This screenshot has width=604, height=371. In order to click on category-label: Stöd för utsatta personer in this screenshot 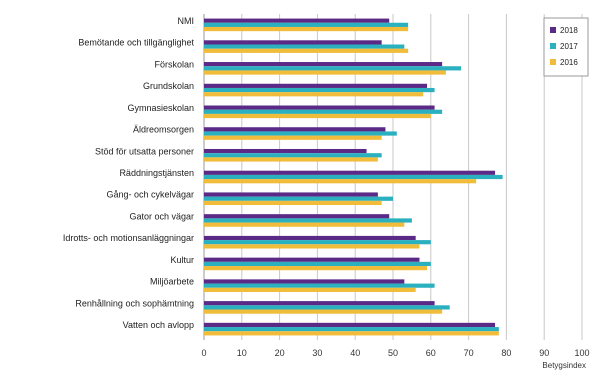, I will do `click(144, 151)`.